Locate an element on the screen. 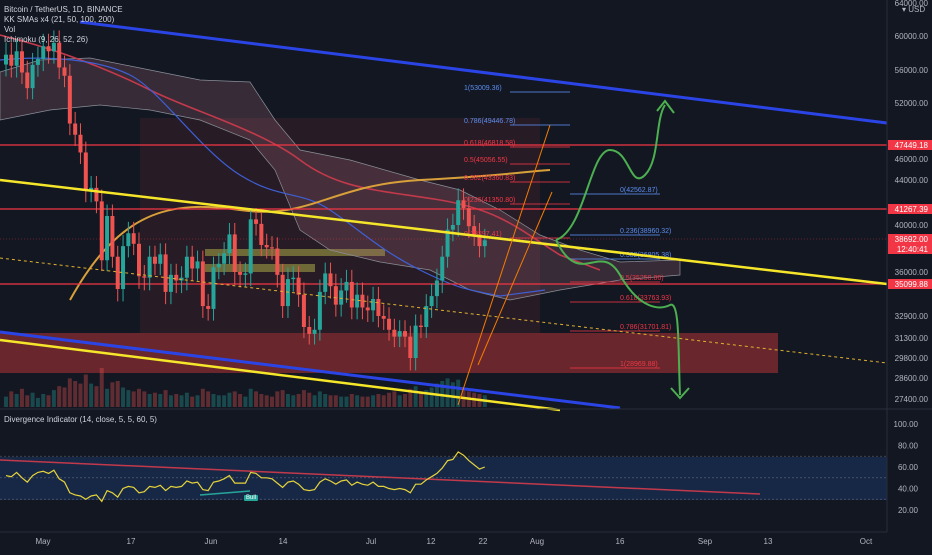  time-axis-label: 16 is located at coordinates (620, 541).